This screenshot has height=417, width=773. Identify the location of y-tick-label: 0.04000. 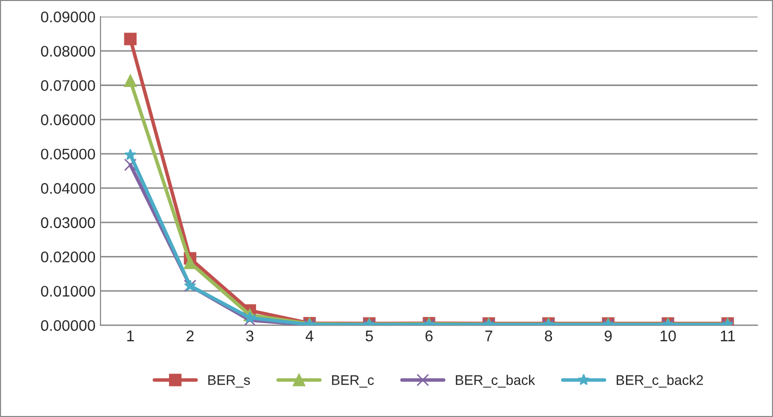
(68, 188).